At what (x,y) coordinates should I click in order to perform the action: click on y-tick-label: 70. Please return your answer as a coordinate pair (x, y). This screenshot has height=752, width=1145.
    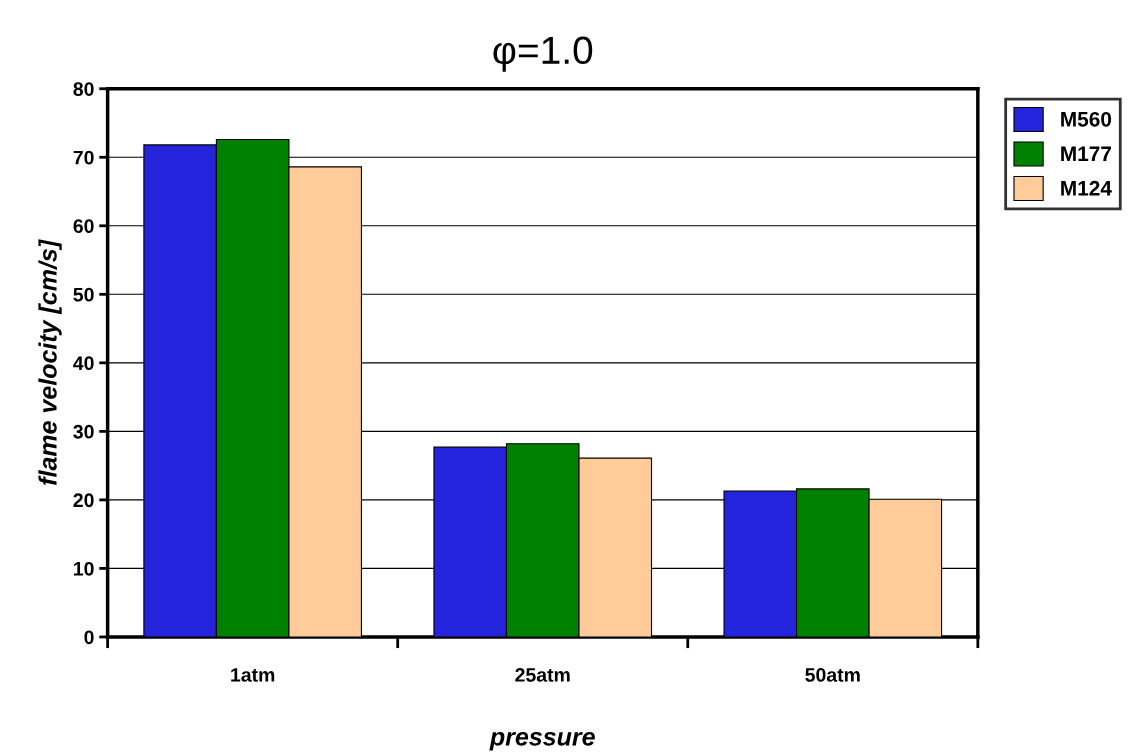
    Looking at the image, I should click on (83, 157).